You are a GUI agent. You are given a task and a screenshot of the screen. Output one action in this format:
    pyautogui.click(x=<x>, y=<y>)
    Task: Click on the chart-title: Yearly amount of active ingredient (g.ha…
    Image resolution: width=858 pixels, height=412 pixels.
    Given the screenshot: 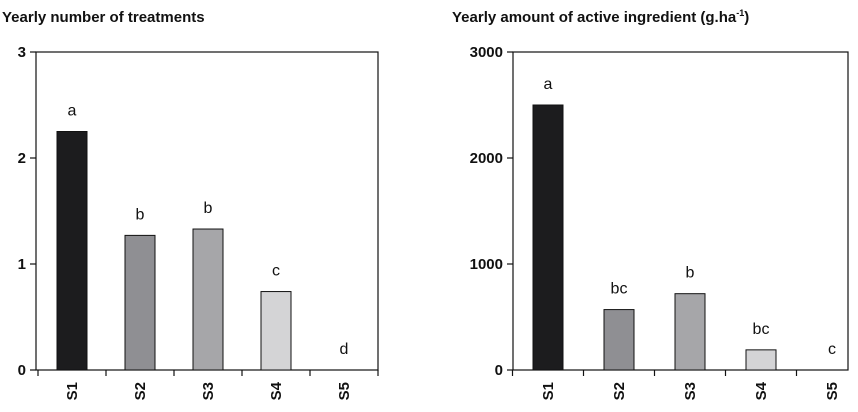 What is the action you would take?
    pyautogui.click(x=600, y=17)
    